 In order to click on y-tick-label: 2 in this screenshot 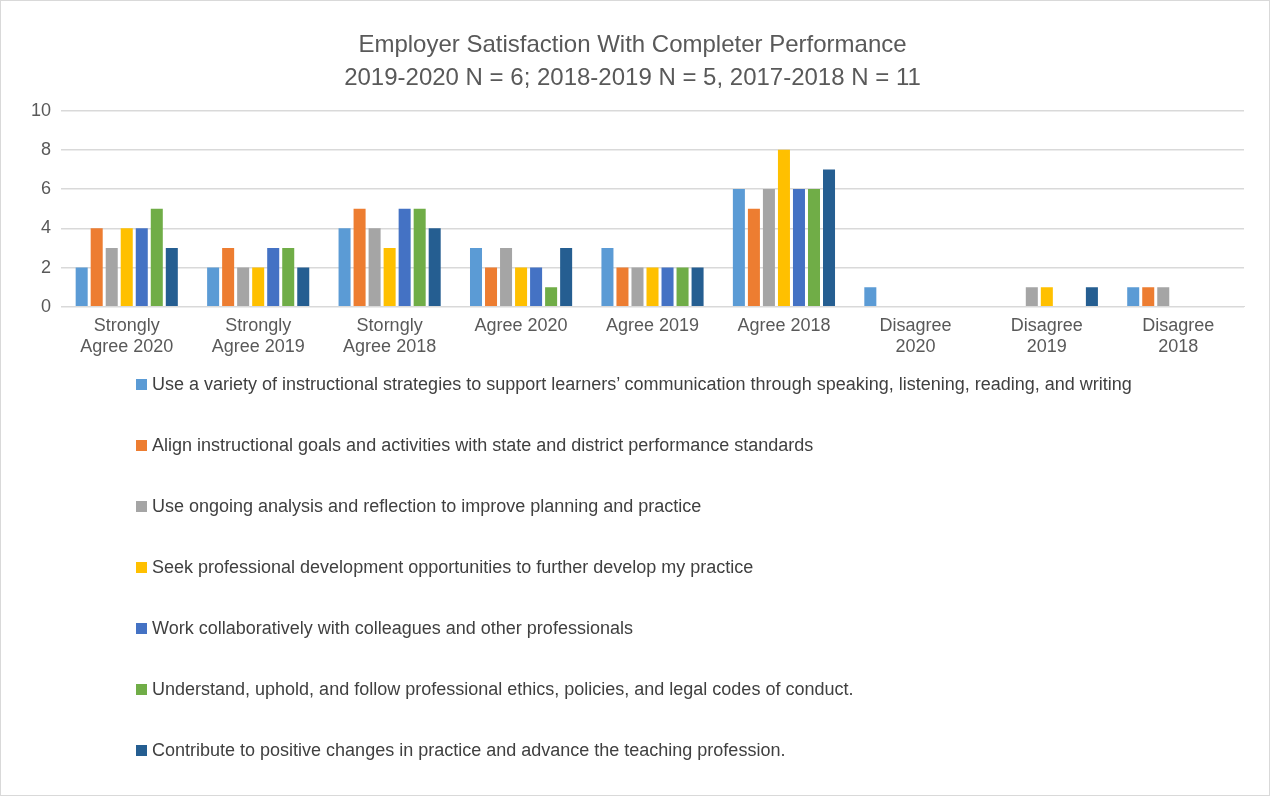, I will do `click(46, 266)`.